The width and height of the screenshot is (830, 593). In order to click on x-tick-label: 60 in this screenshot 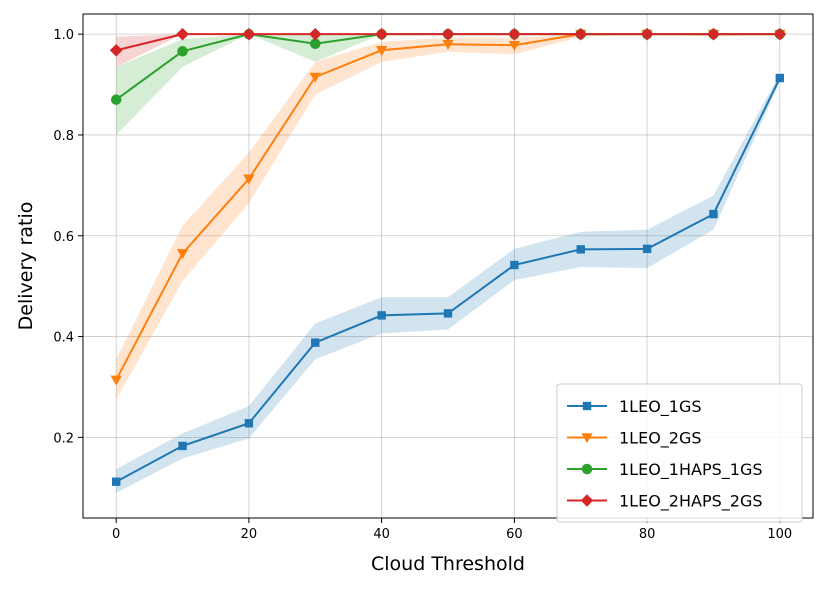, I will do `click(514, 534)`.